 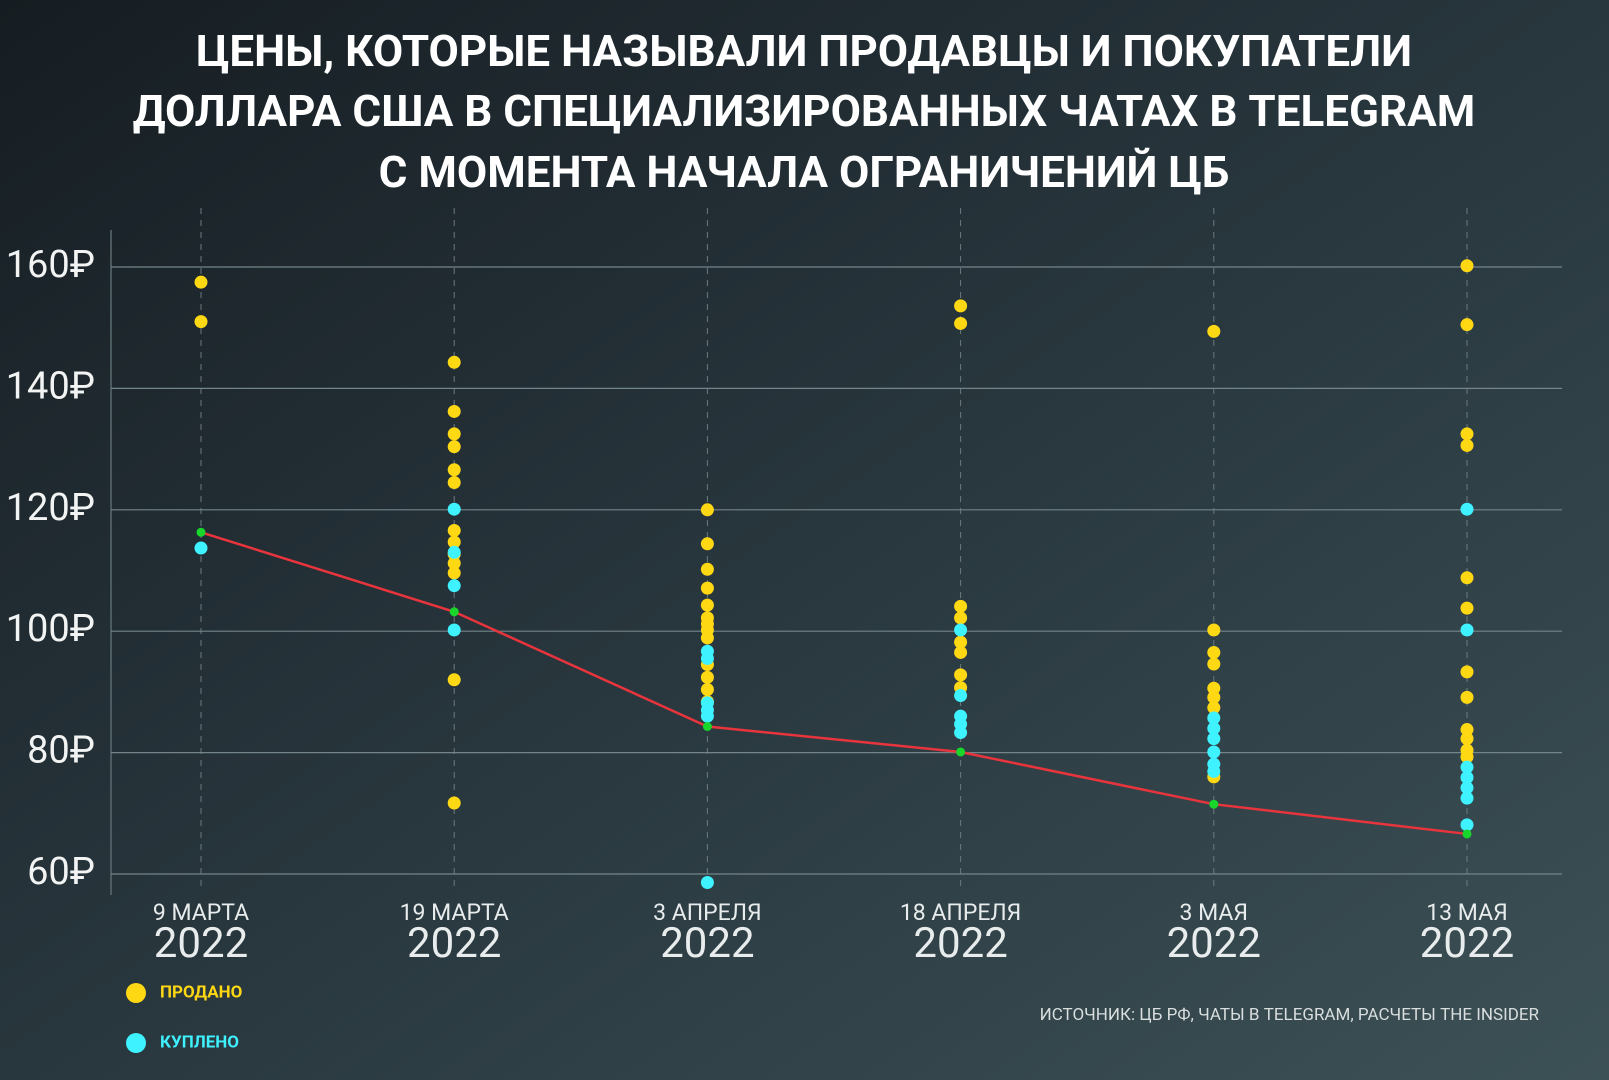 I want to click on legend-label: ПРОДАНО, so click(x=201, y=992).